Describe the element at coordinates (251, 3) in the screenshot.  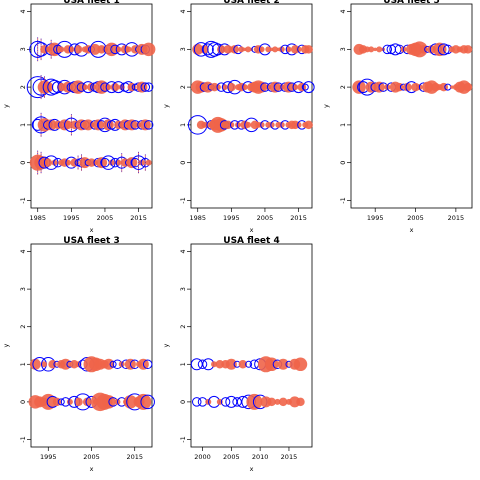
I see `chart-title: USA fleet 2` at that location.